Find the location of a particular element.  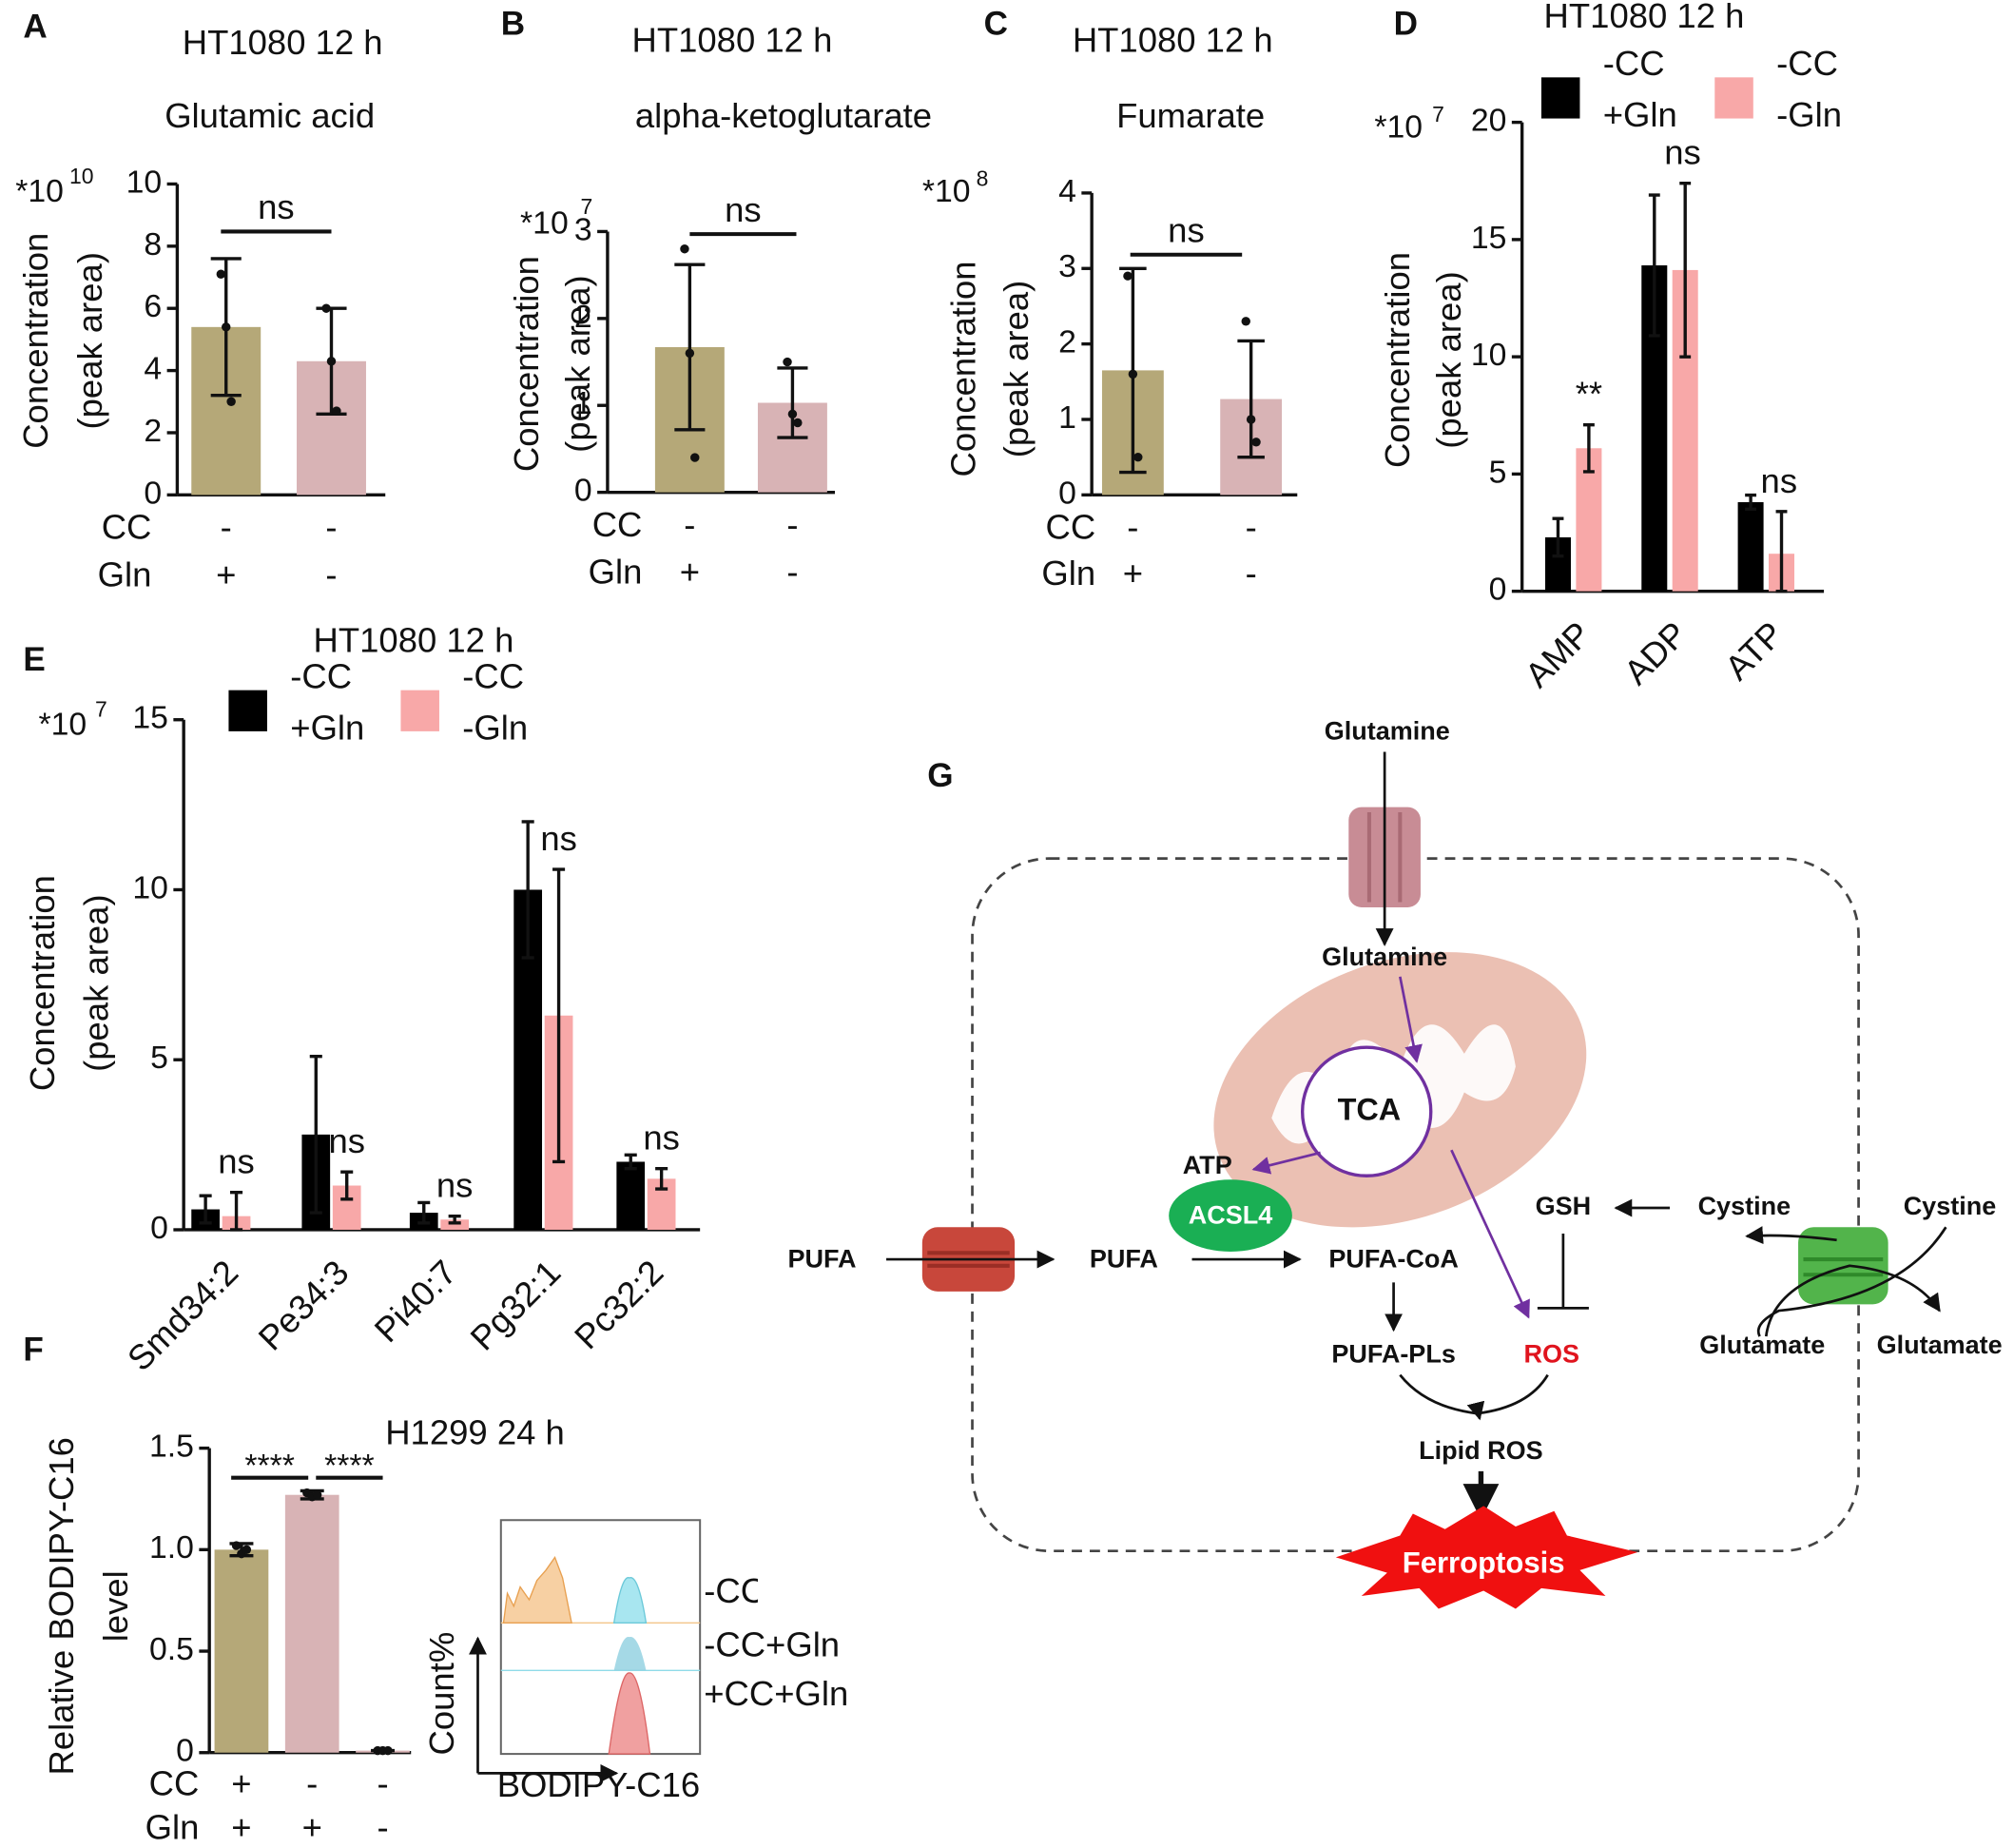

diagram-node: PUFA-CoA is located at coordinates (1393, 1259).